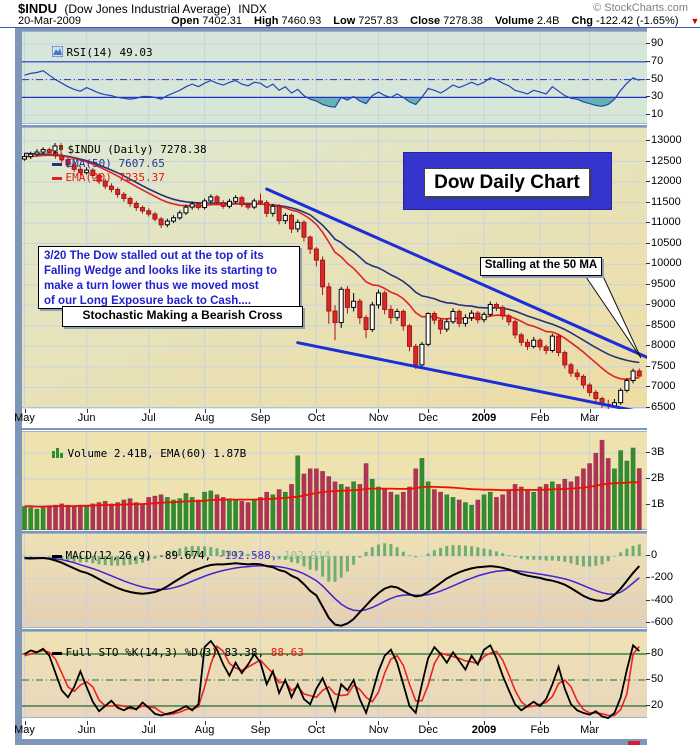 This screenshot has height=748, width=700. Describe the element at coordinates (666, 160) in the screenshot. I see `axis-tick-label: 12500` at that location.